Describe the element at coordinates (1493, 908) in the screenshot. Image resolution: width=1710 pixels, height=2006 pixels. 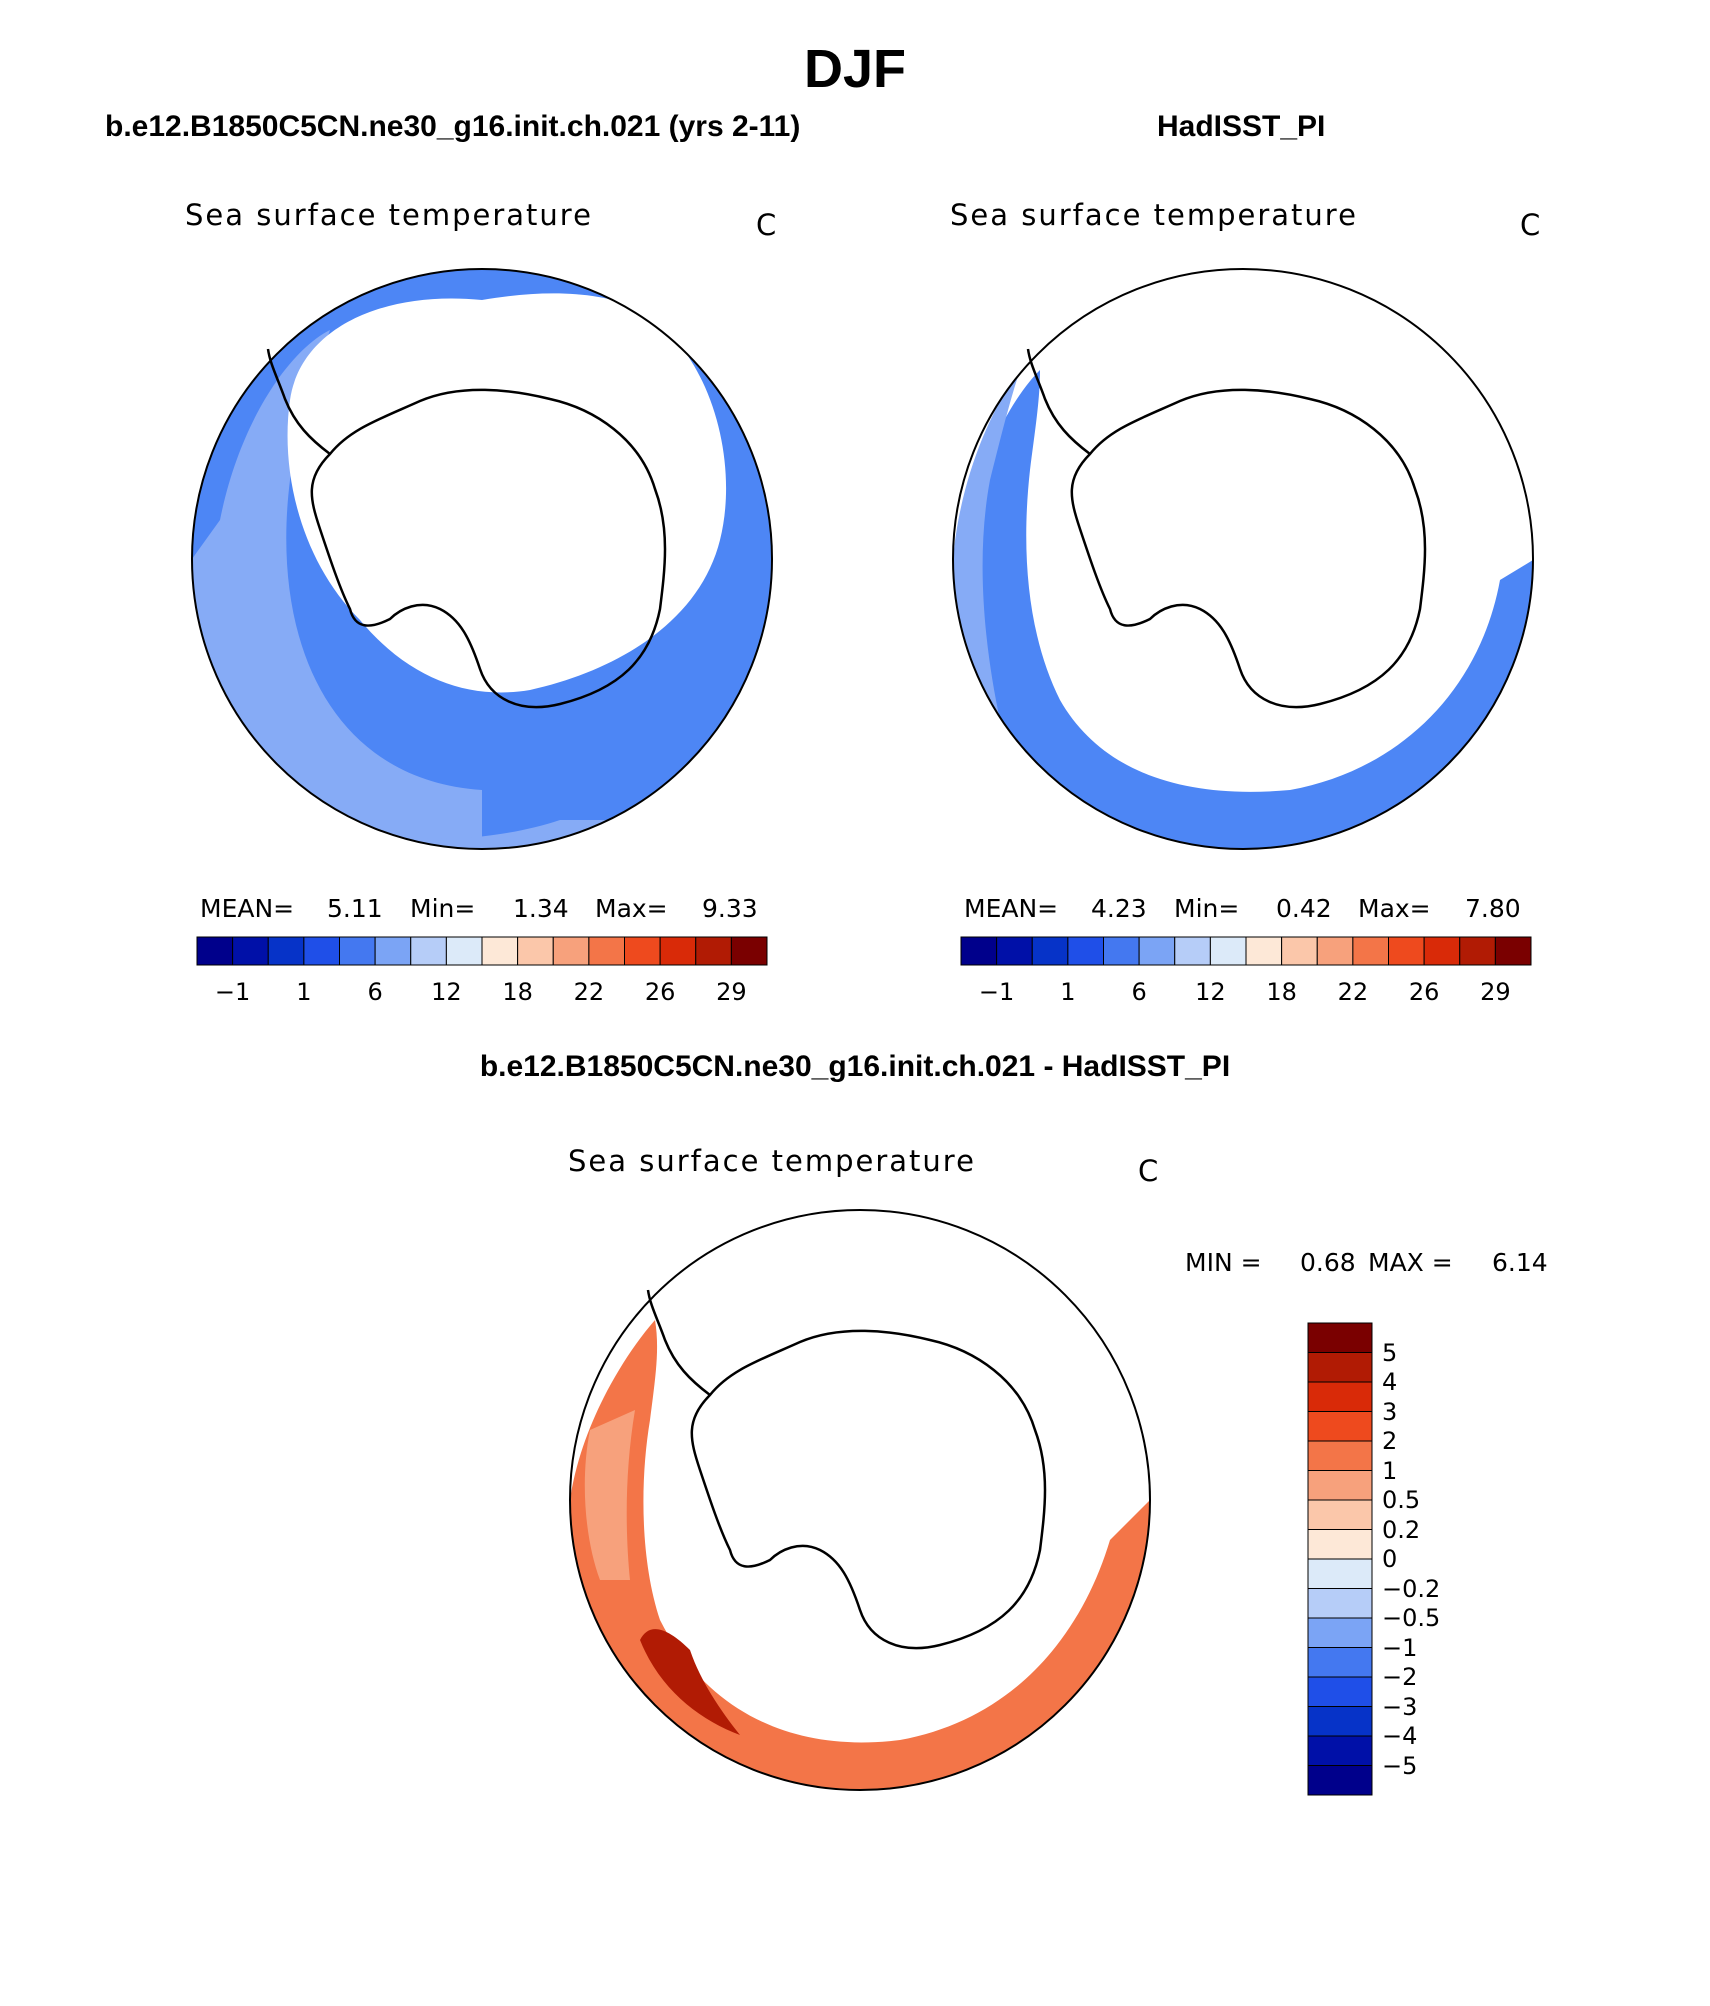
I see `panel-2-max-value: 7.80` at that location.